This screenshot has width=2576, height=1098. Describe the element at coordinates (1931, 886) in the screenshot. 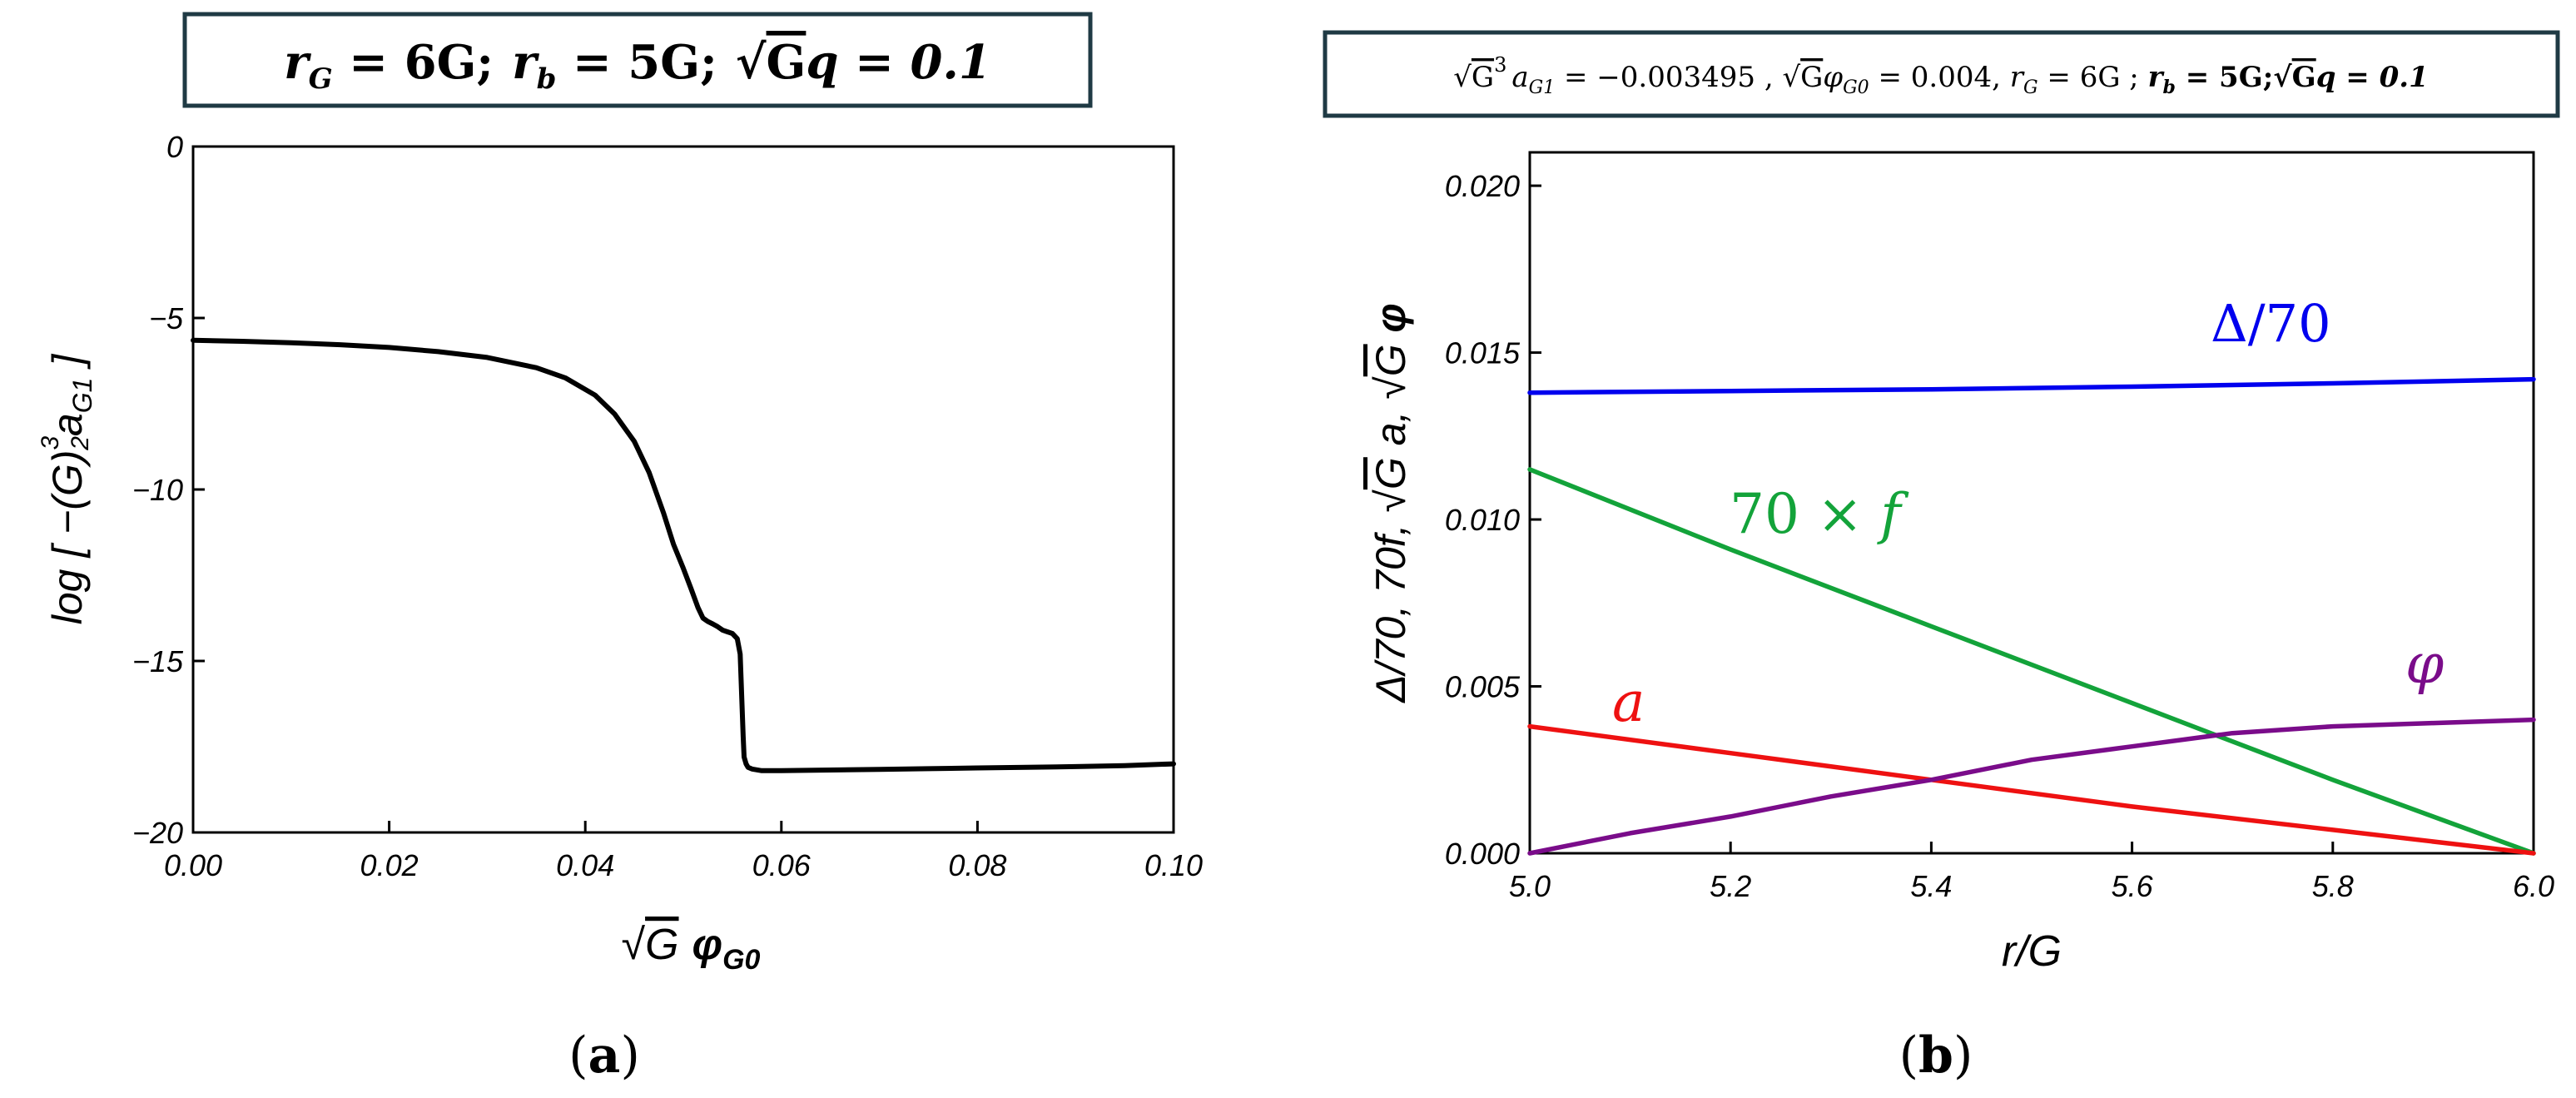

I see `x-tick-label: 5.4` at that location.